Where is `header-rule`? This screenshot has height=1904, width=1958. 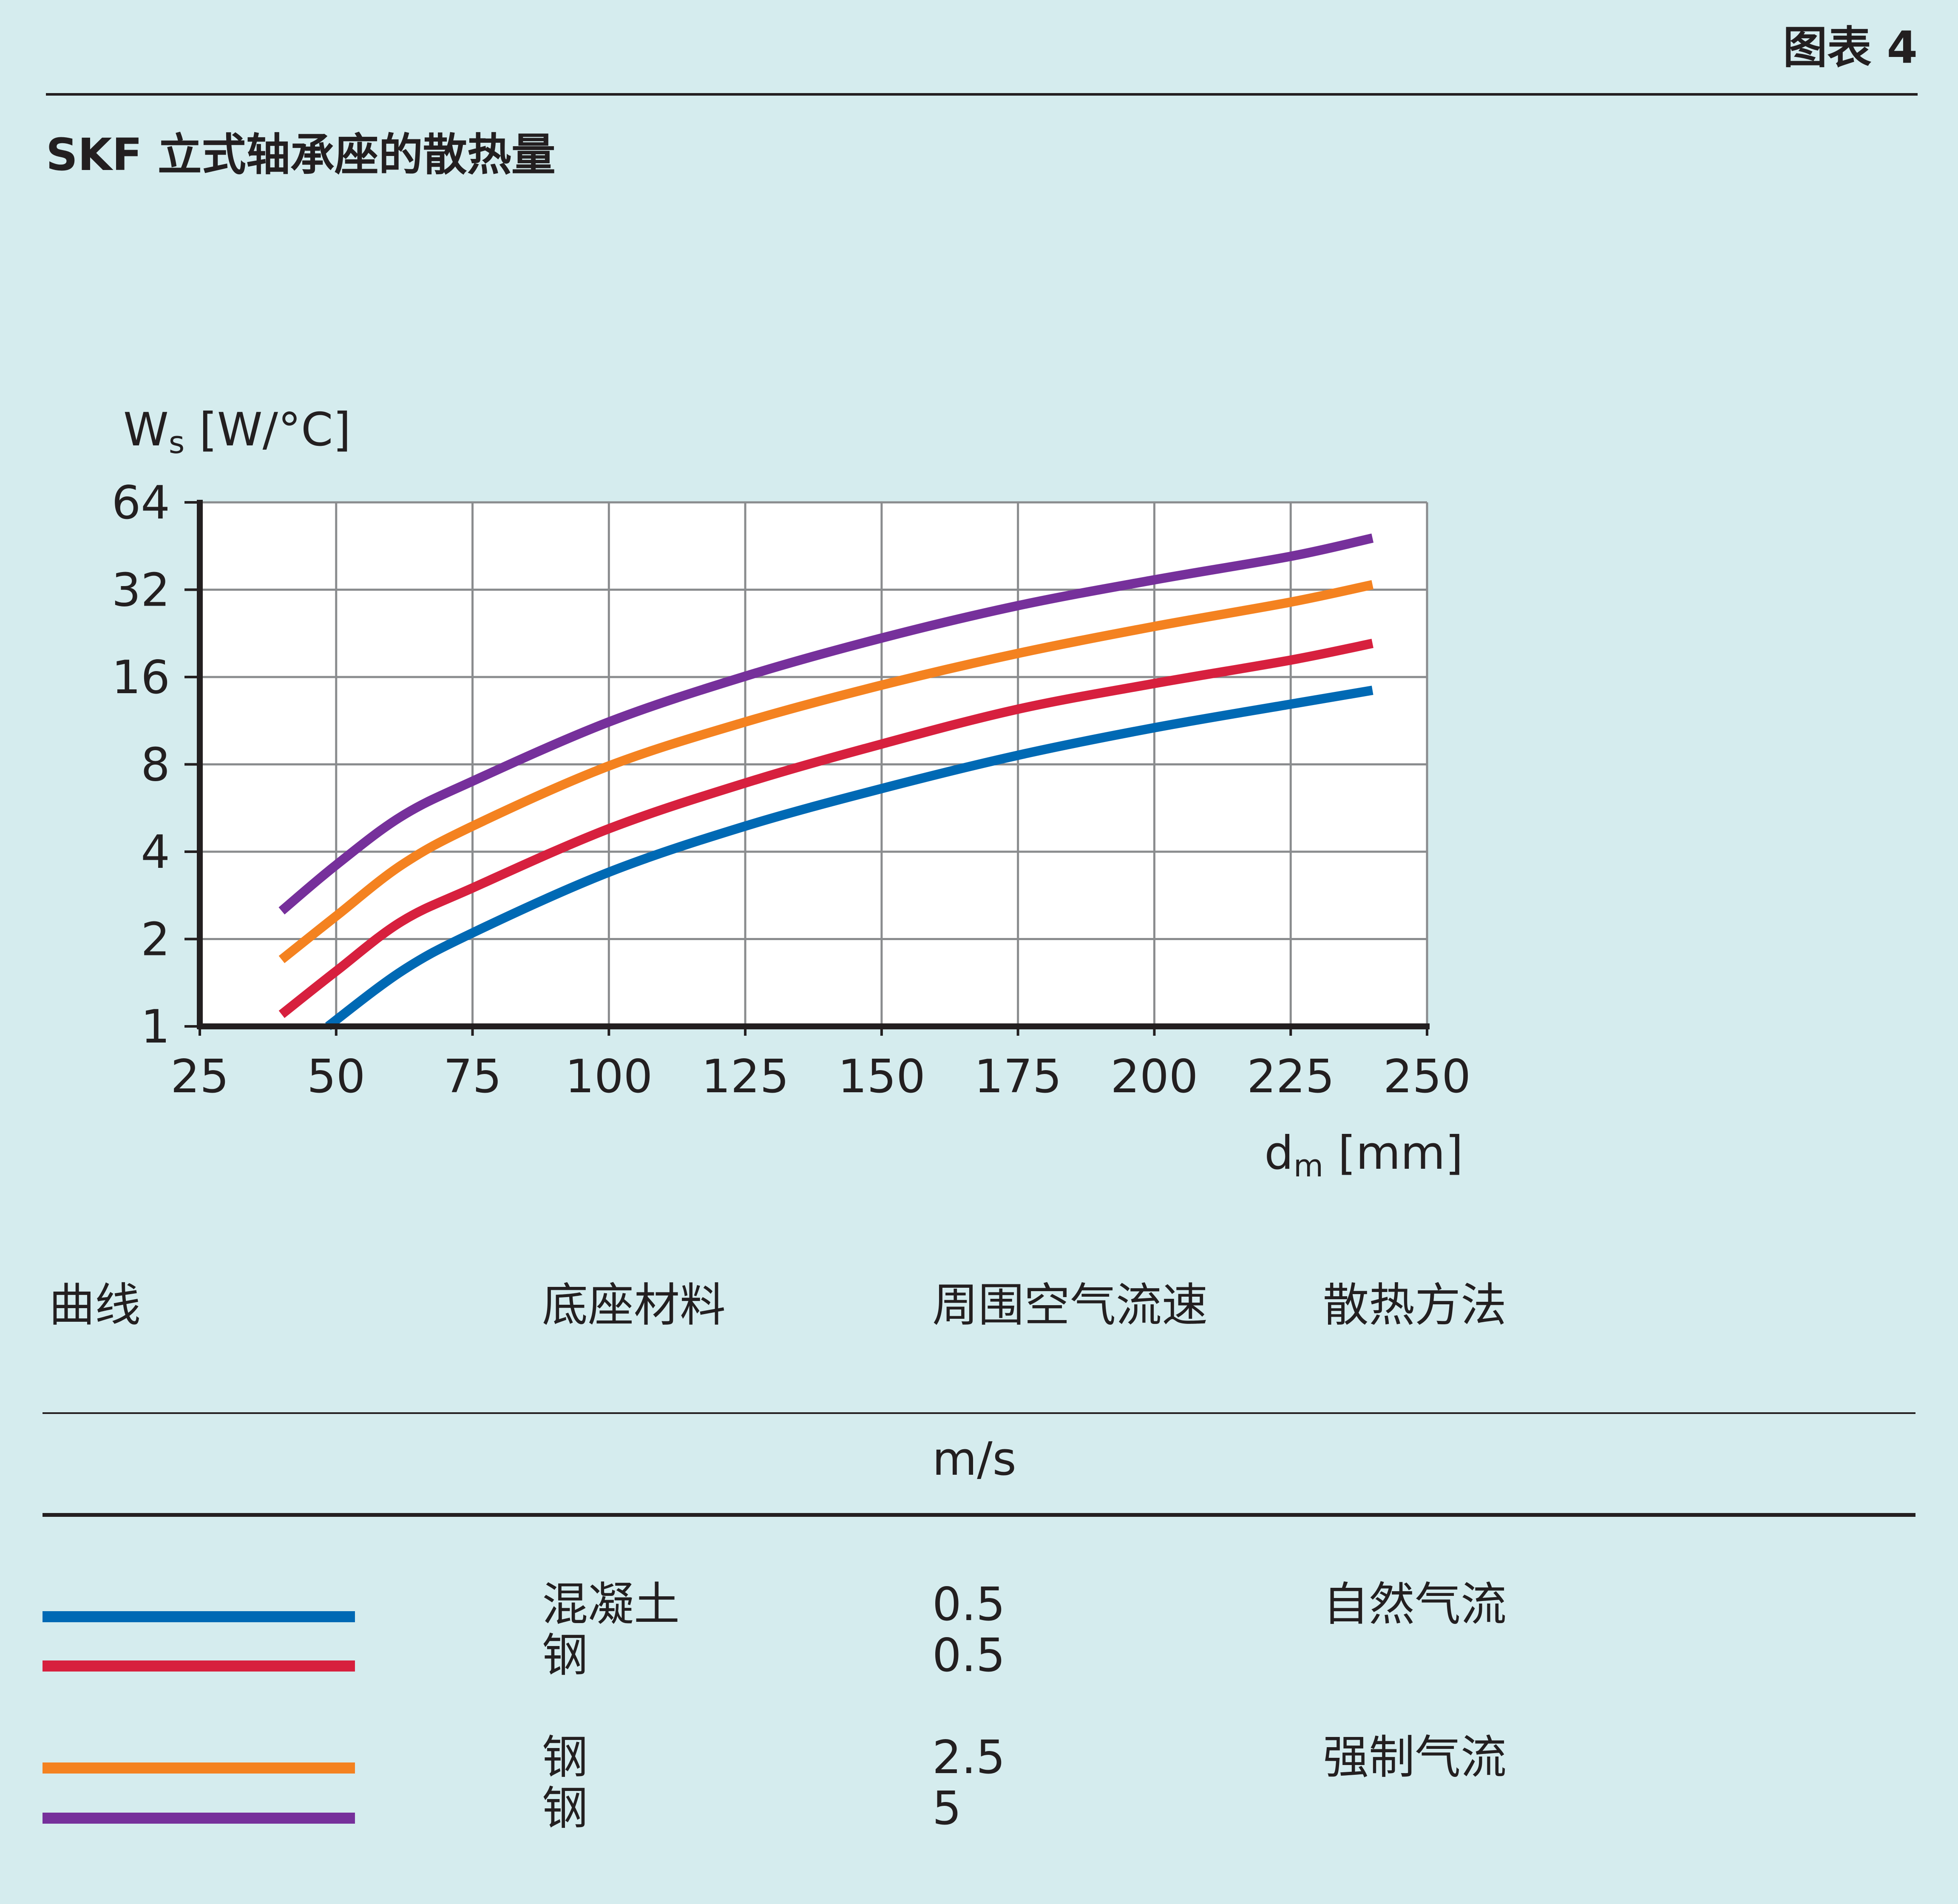
header-rule is located at coordinates (982, 94).